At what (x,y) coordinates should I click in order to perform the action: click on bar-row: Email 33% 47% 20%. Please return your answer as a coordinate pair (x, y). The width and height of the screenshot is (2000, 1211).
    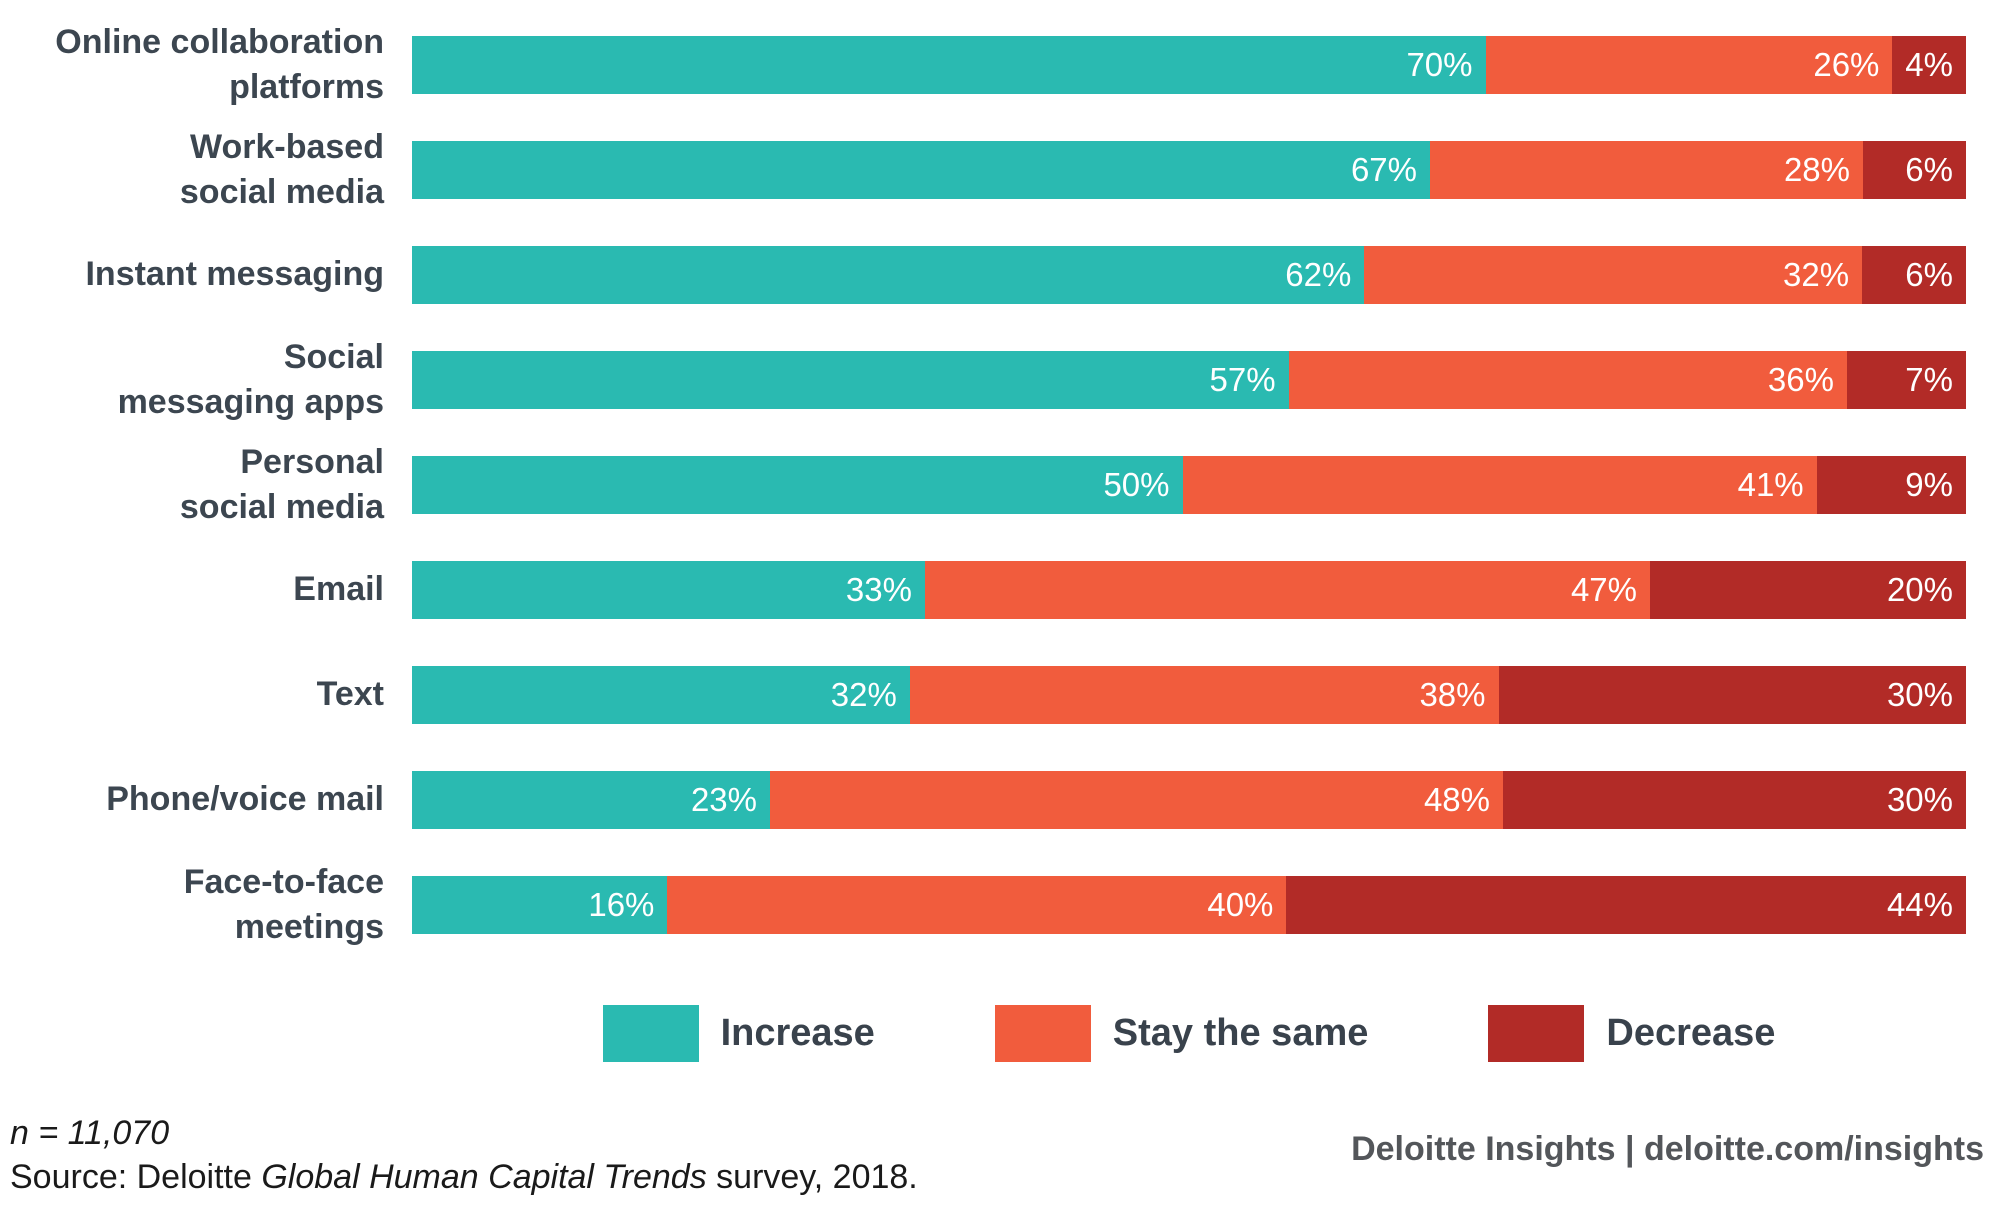
    Looking at the image, I should click on (1000, 589).